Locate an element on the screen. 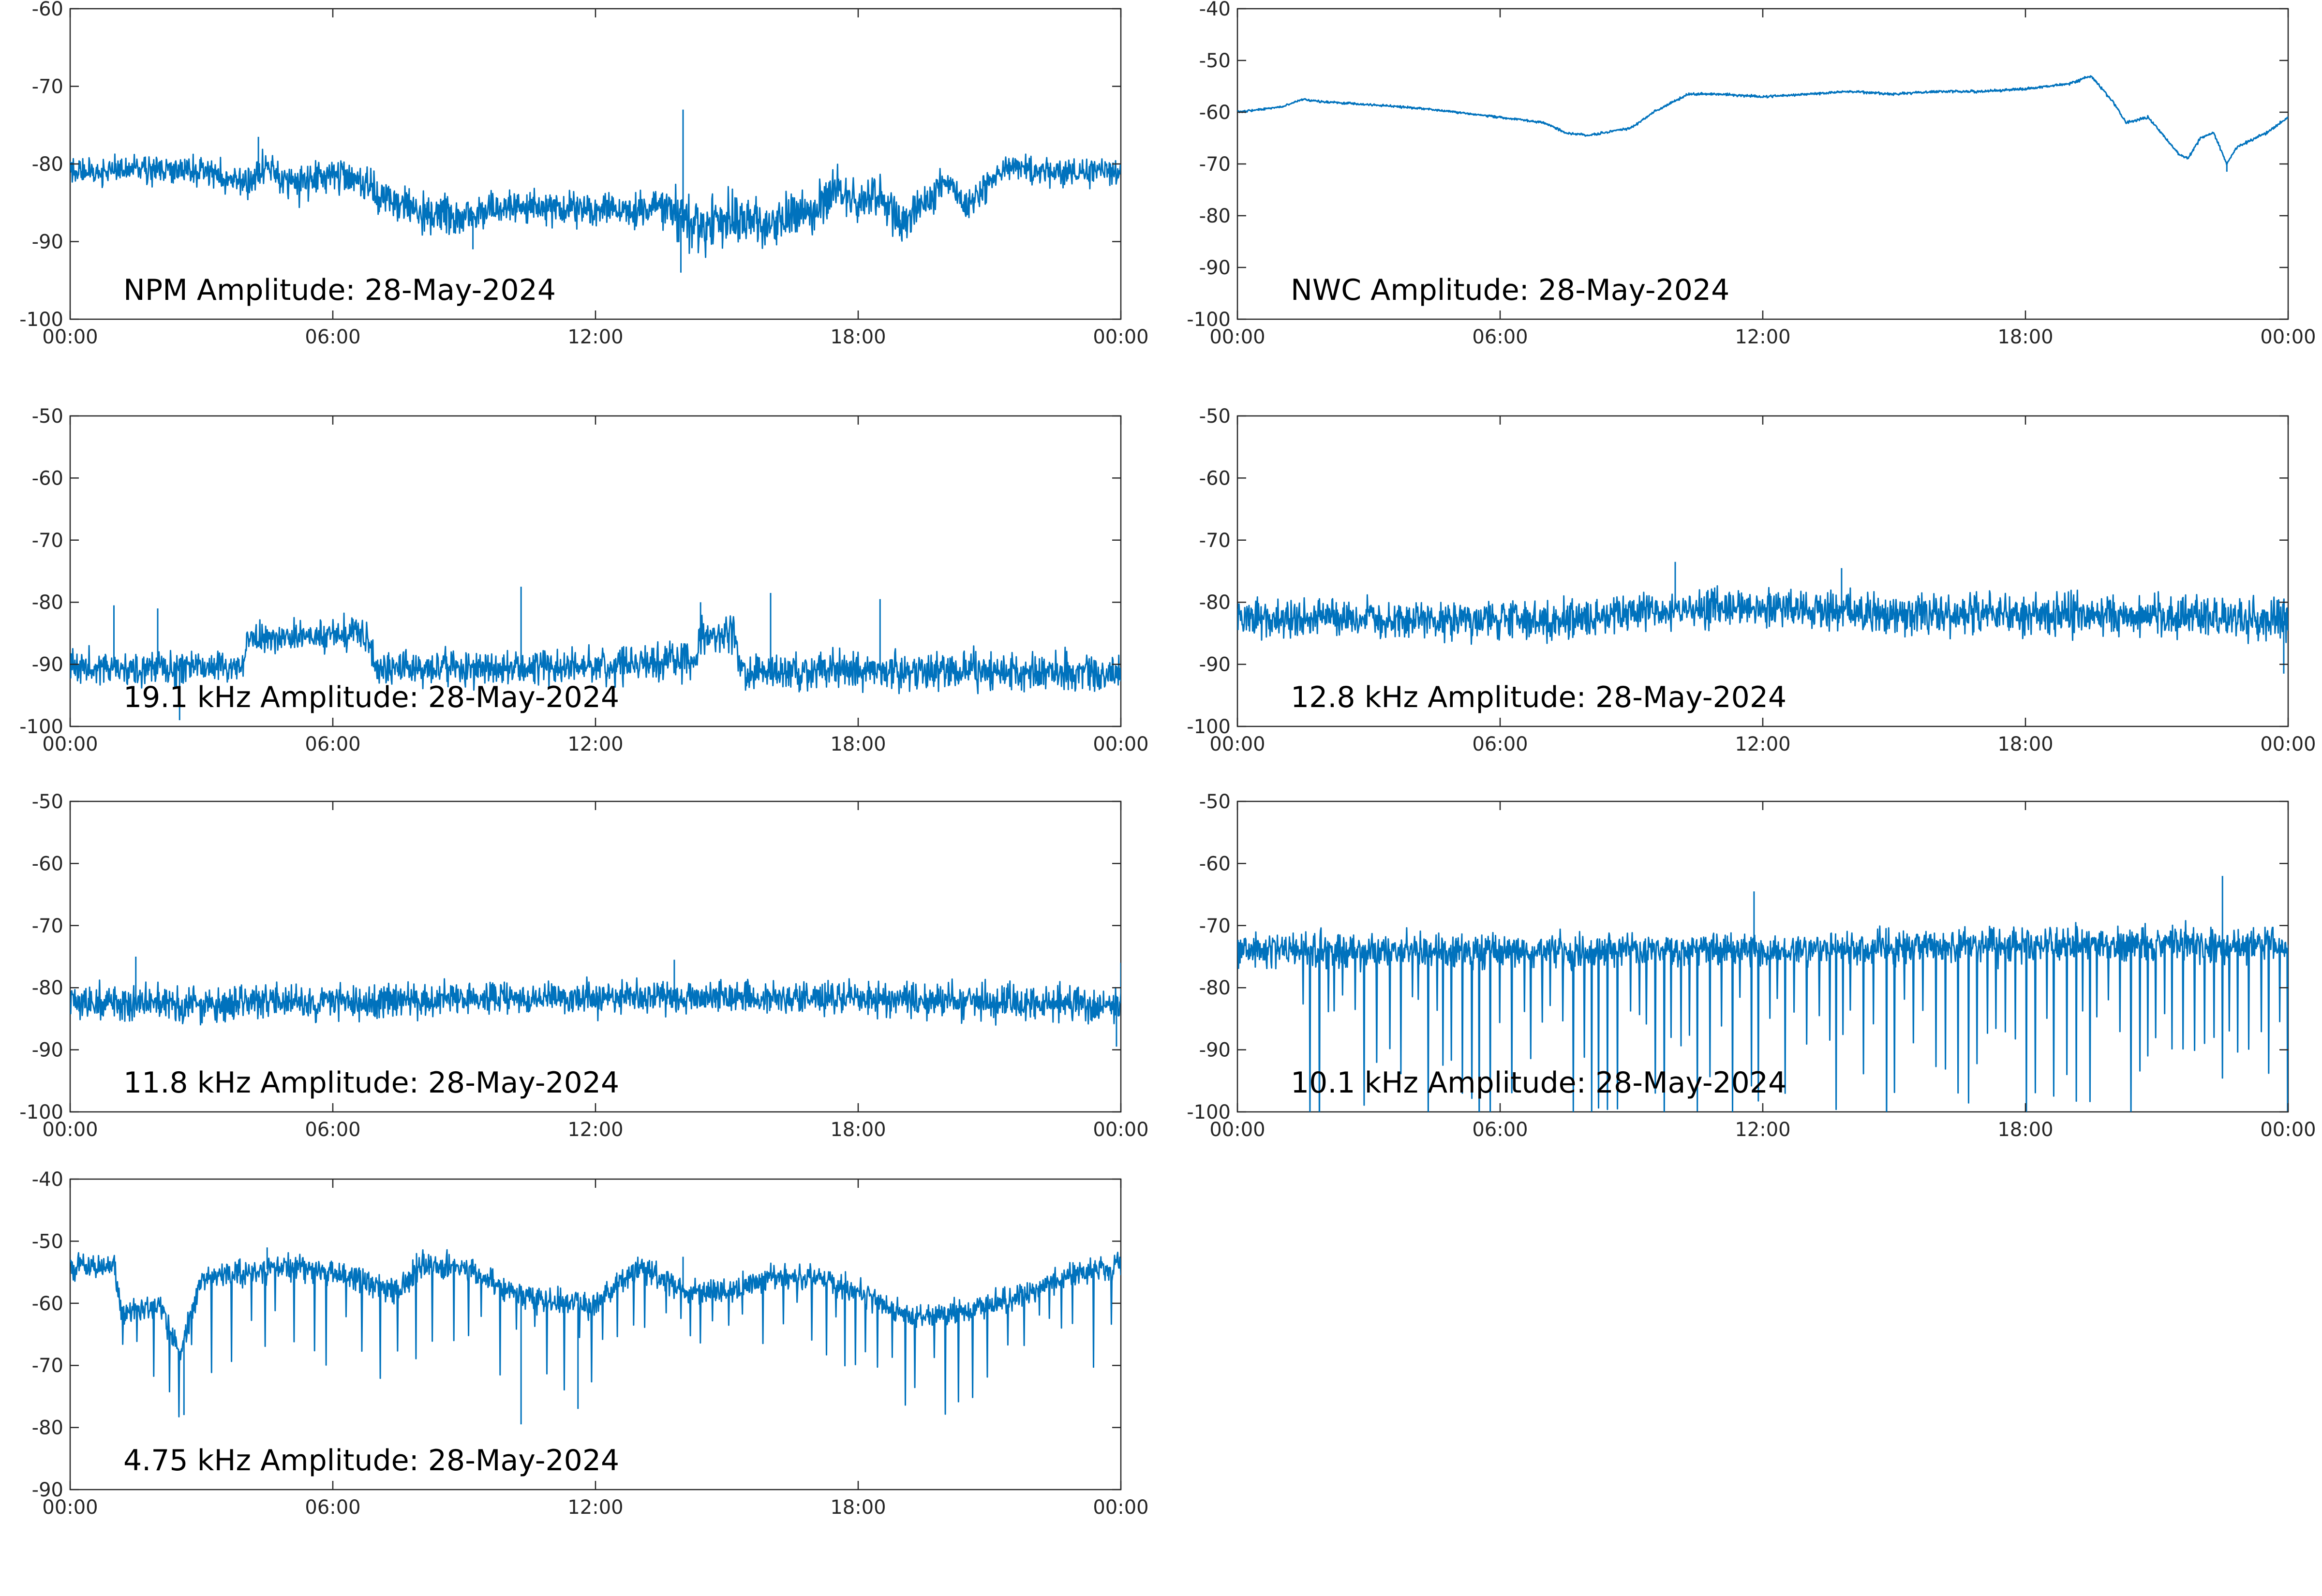 This screenshot has width=2322, height=1596. panel-title: NWC Amplitude: 28-May-2024 is located at coordinates (1510, 290).